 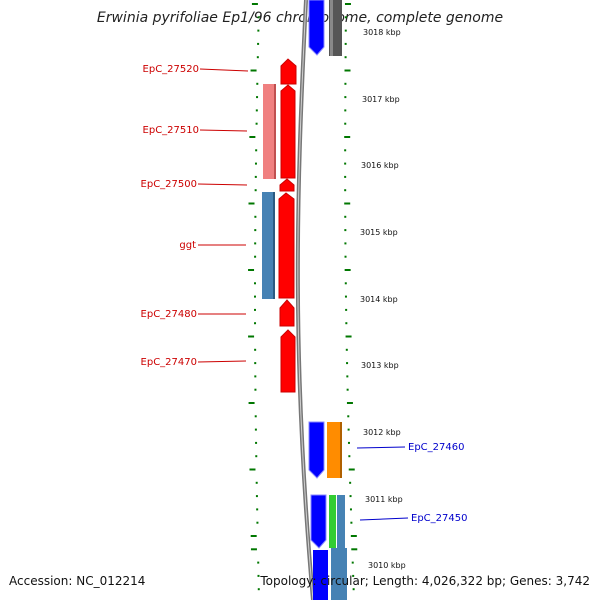 What do you see at coordinates (286, 245) in the screenshot?
I see `cds-arrow-ggt` at bounding box center [286, 245].